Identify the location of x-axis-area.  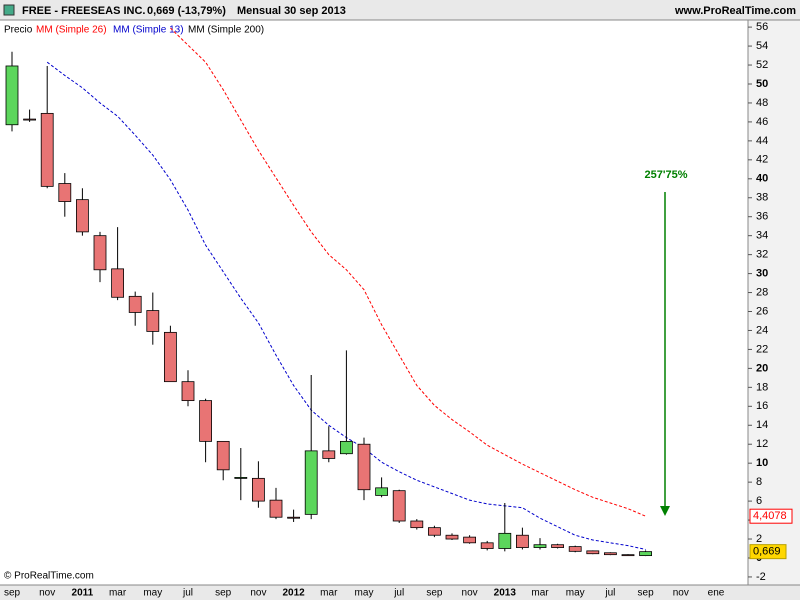
(400, 592).